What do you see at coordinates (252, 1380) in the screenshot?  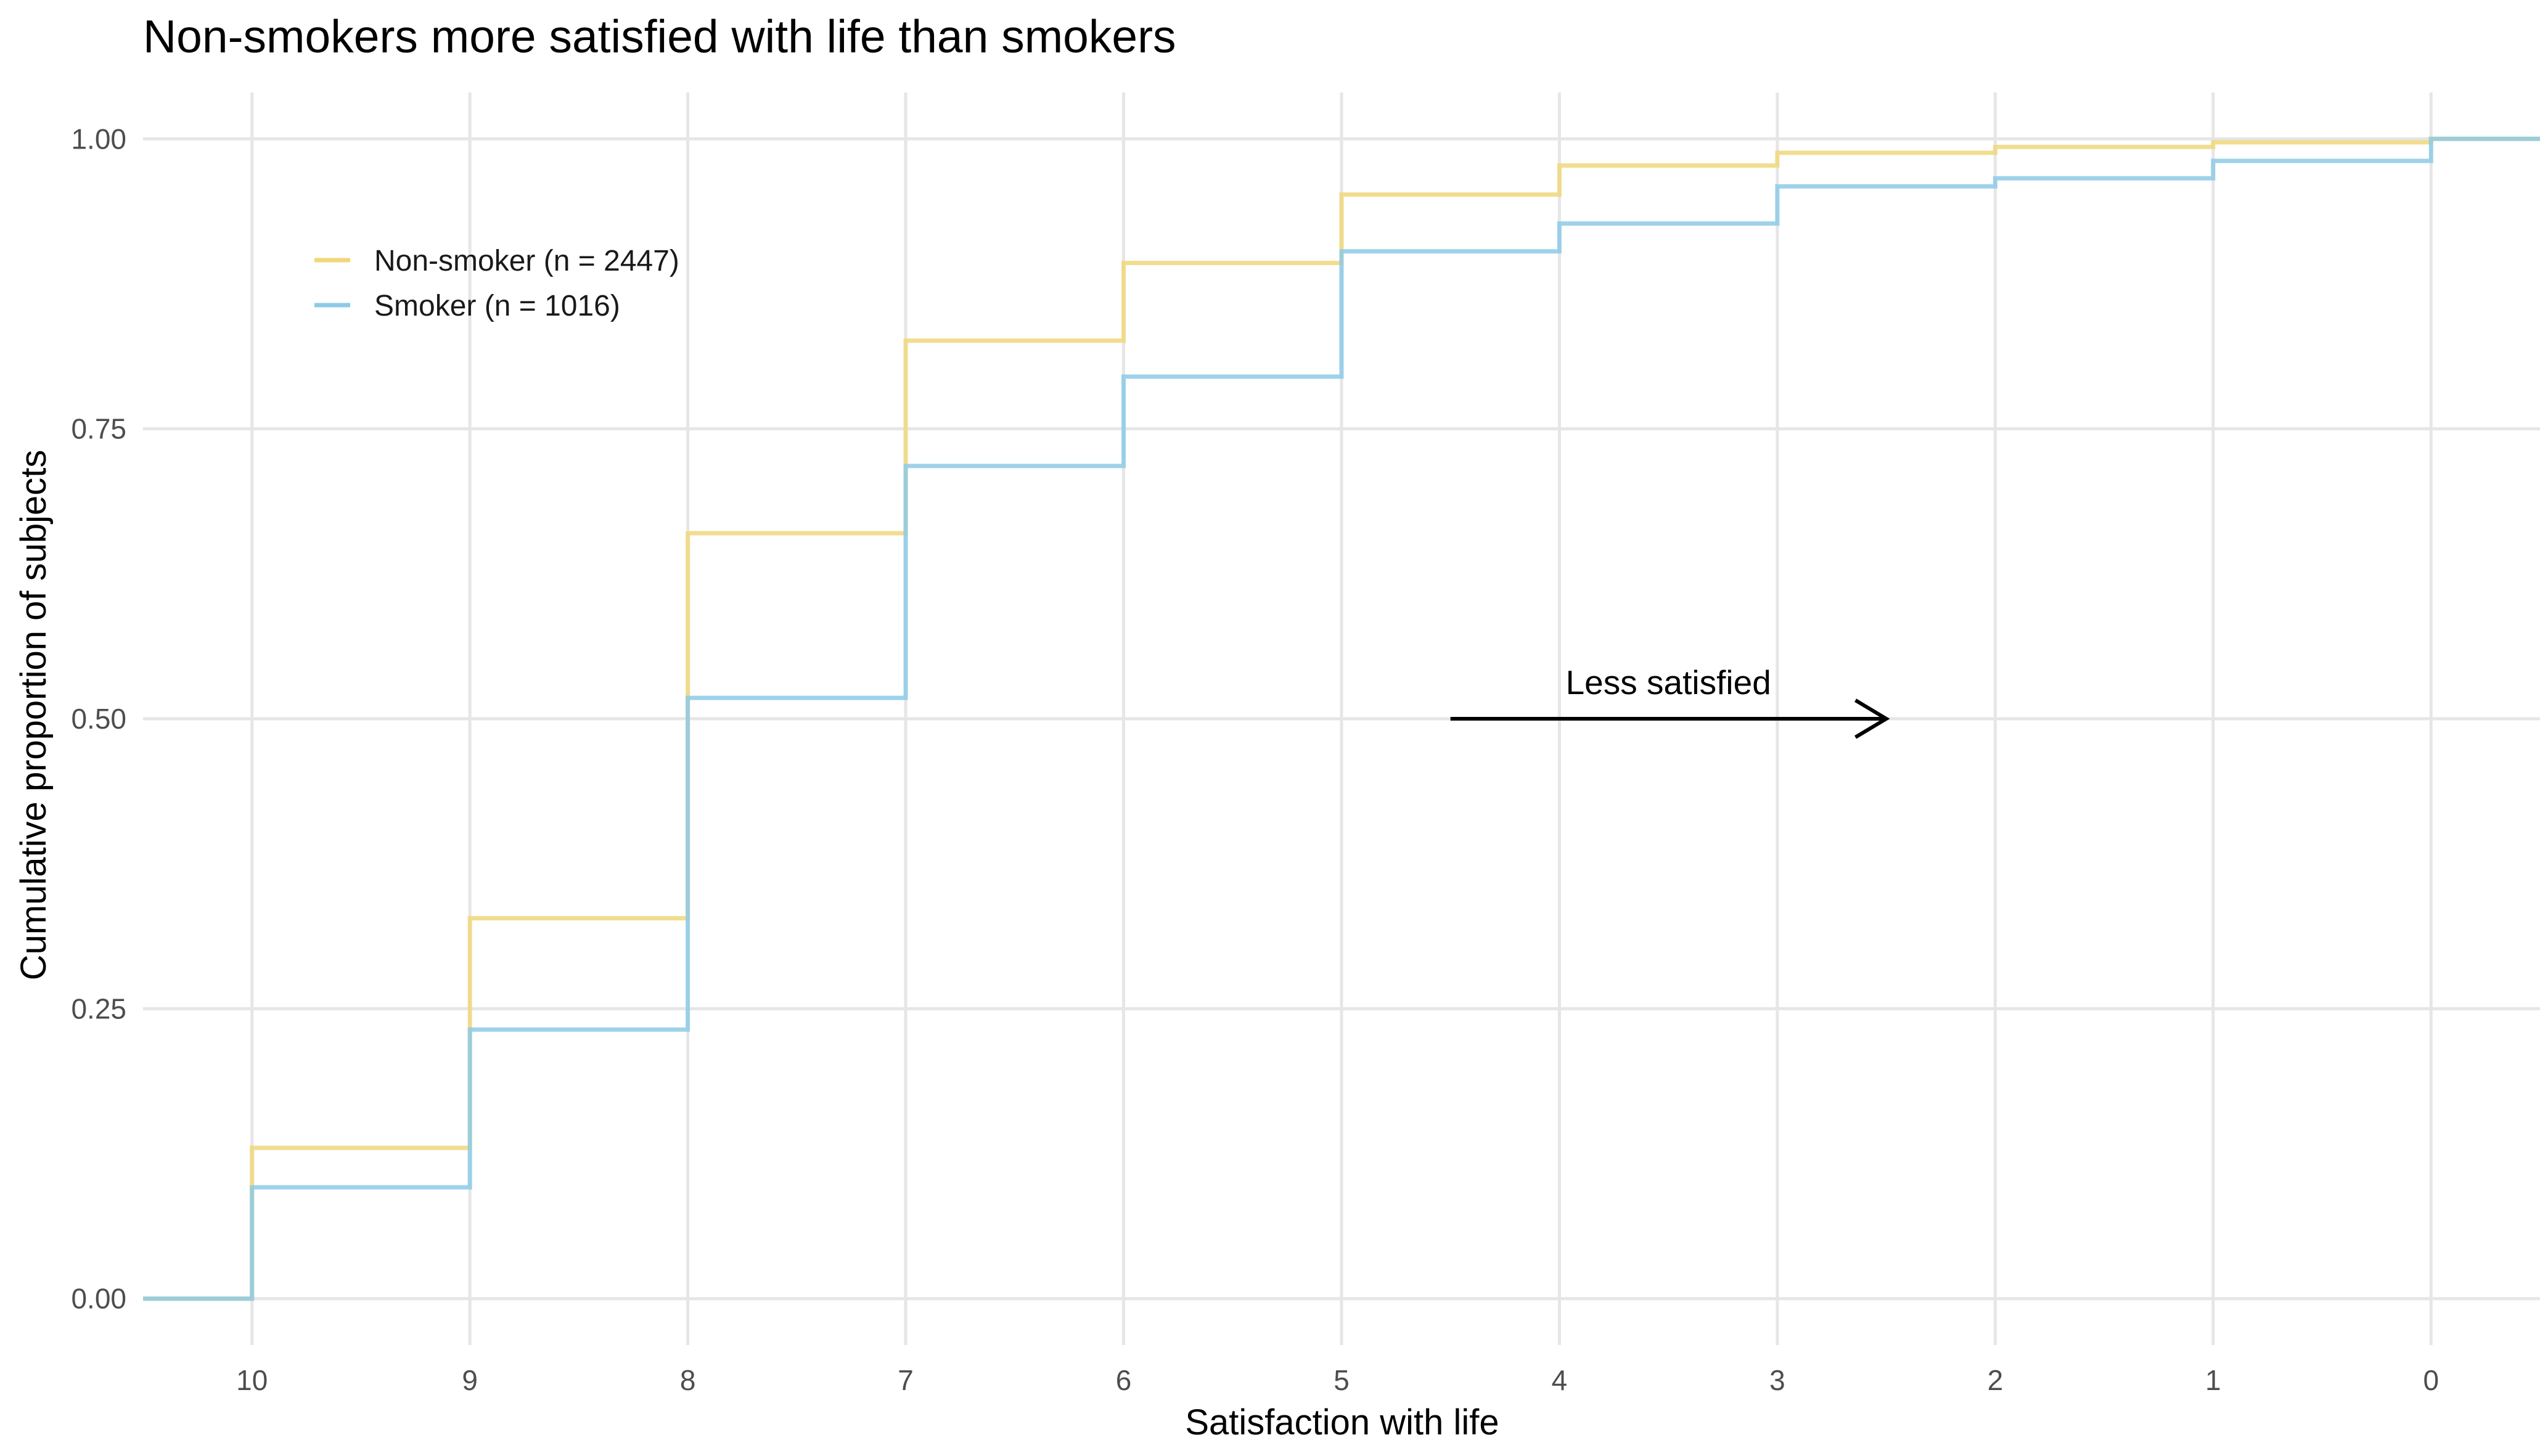 I see `x-tick-label: 10` at bounding box center [252, 1380].